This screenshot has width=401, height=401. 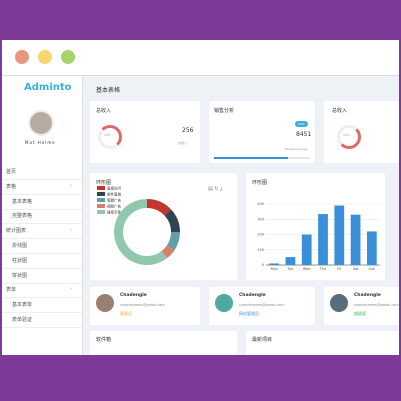 I want to click on user-role: 管理员, so click(x=126, y=313).